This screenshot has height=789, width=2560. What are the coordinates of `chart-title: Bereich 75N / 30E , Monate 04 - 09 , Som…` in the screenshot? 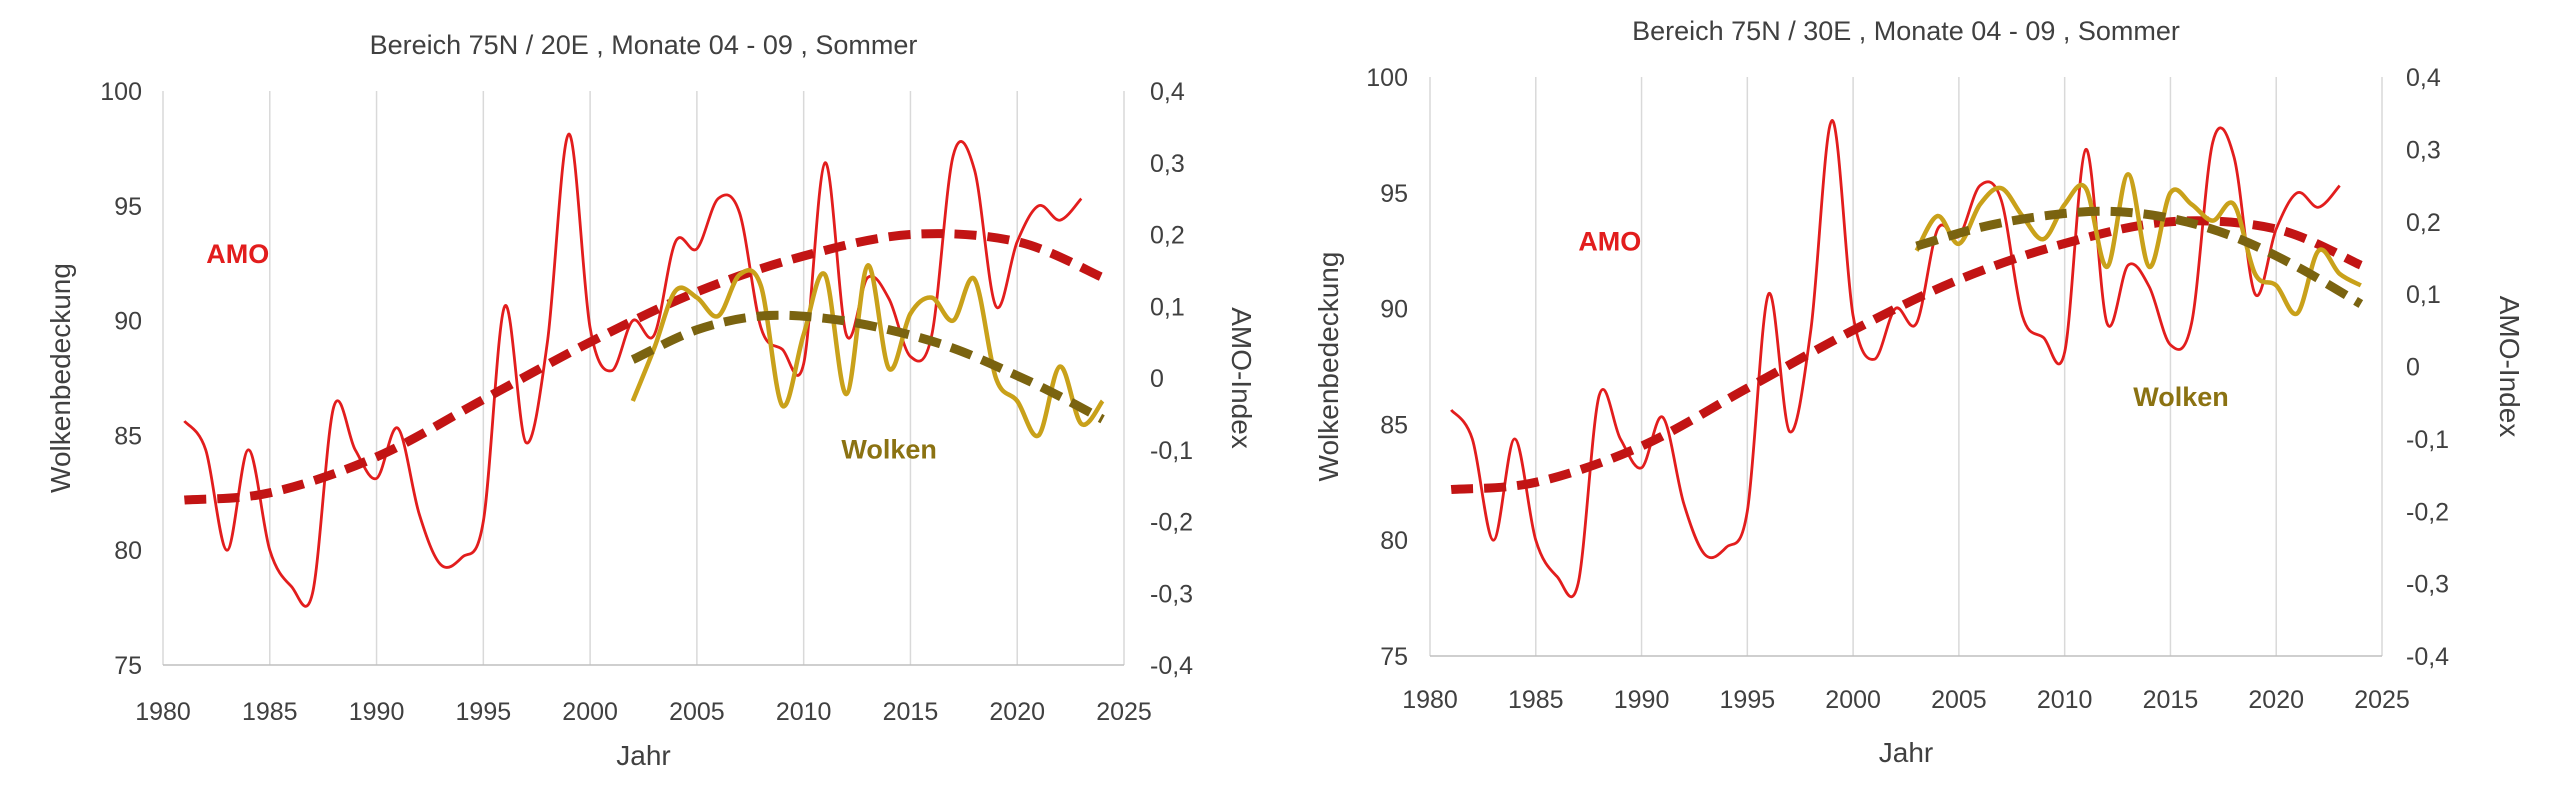 It's located at (1906, 31).